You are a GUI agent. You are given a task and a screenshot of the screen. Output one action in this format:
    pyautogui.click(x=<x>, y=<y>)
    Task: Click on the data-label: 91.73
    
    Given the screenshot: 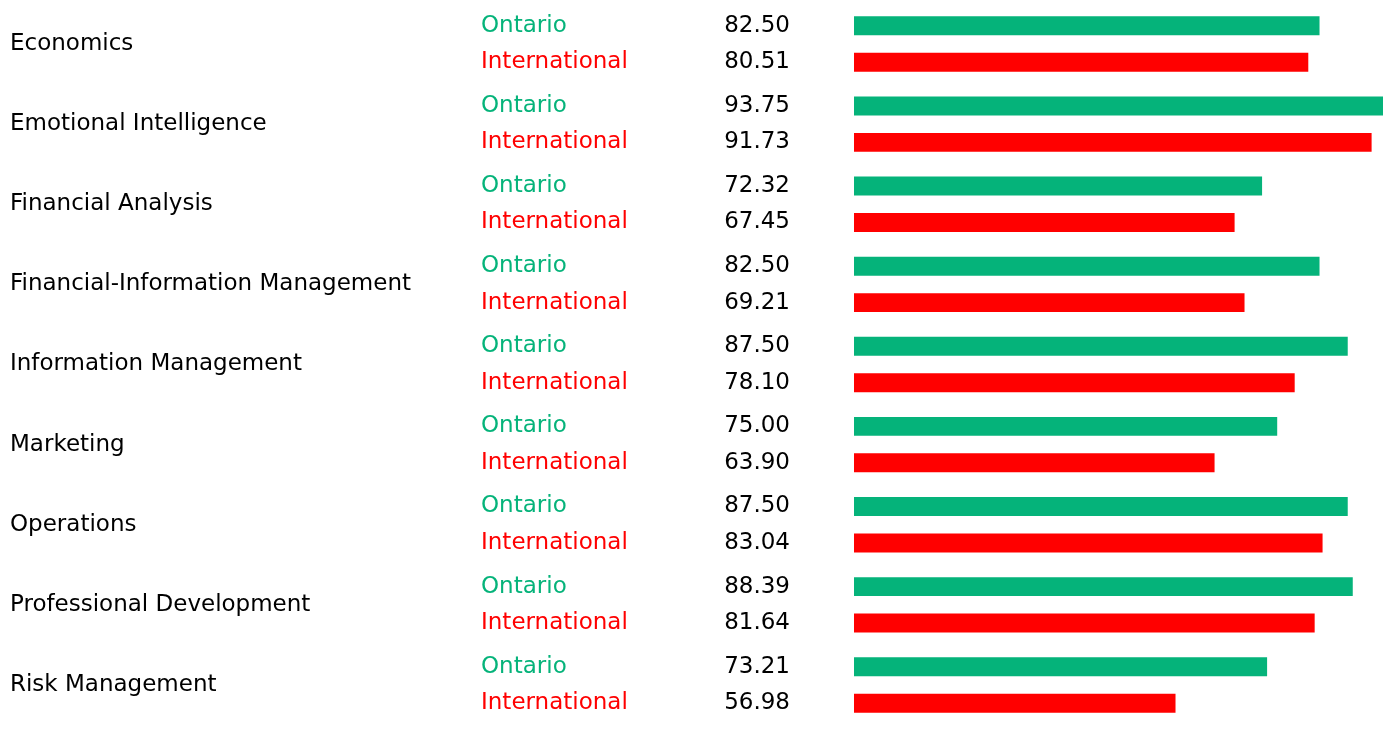 What is the action you would take?
    pyautogui.click(x=757, y=140)
    